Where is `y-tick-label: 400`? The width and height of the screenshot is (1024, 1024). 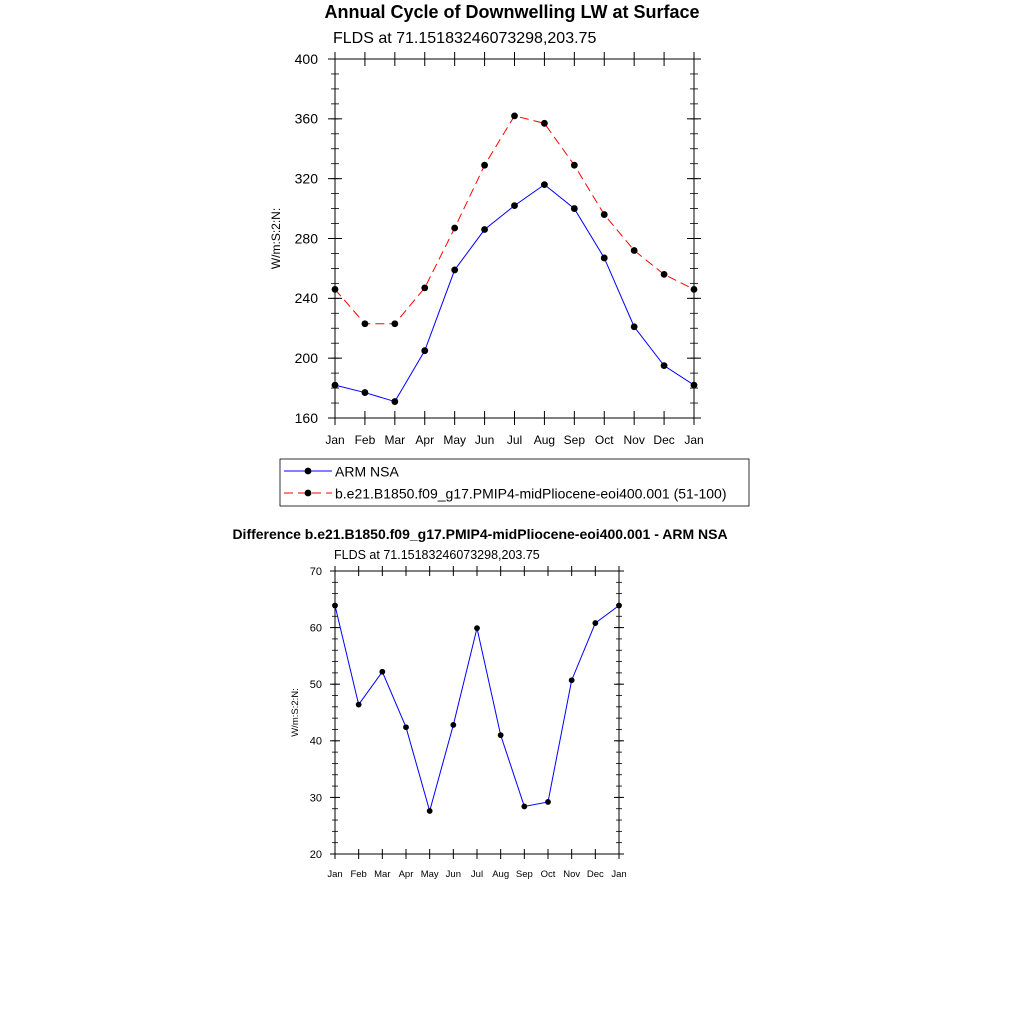 y-tick-label: 400 is located at coordinates (307, 59).